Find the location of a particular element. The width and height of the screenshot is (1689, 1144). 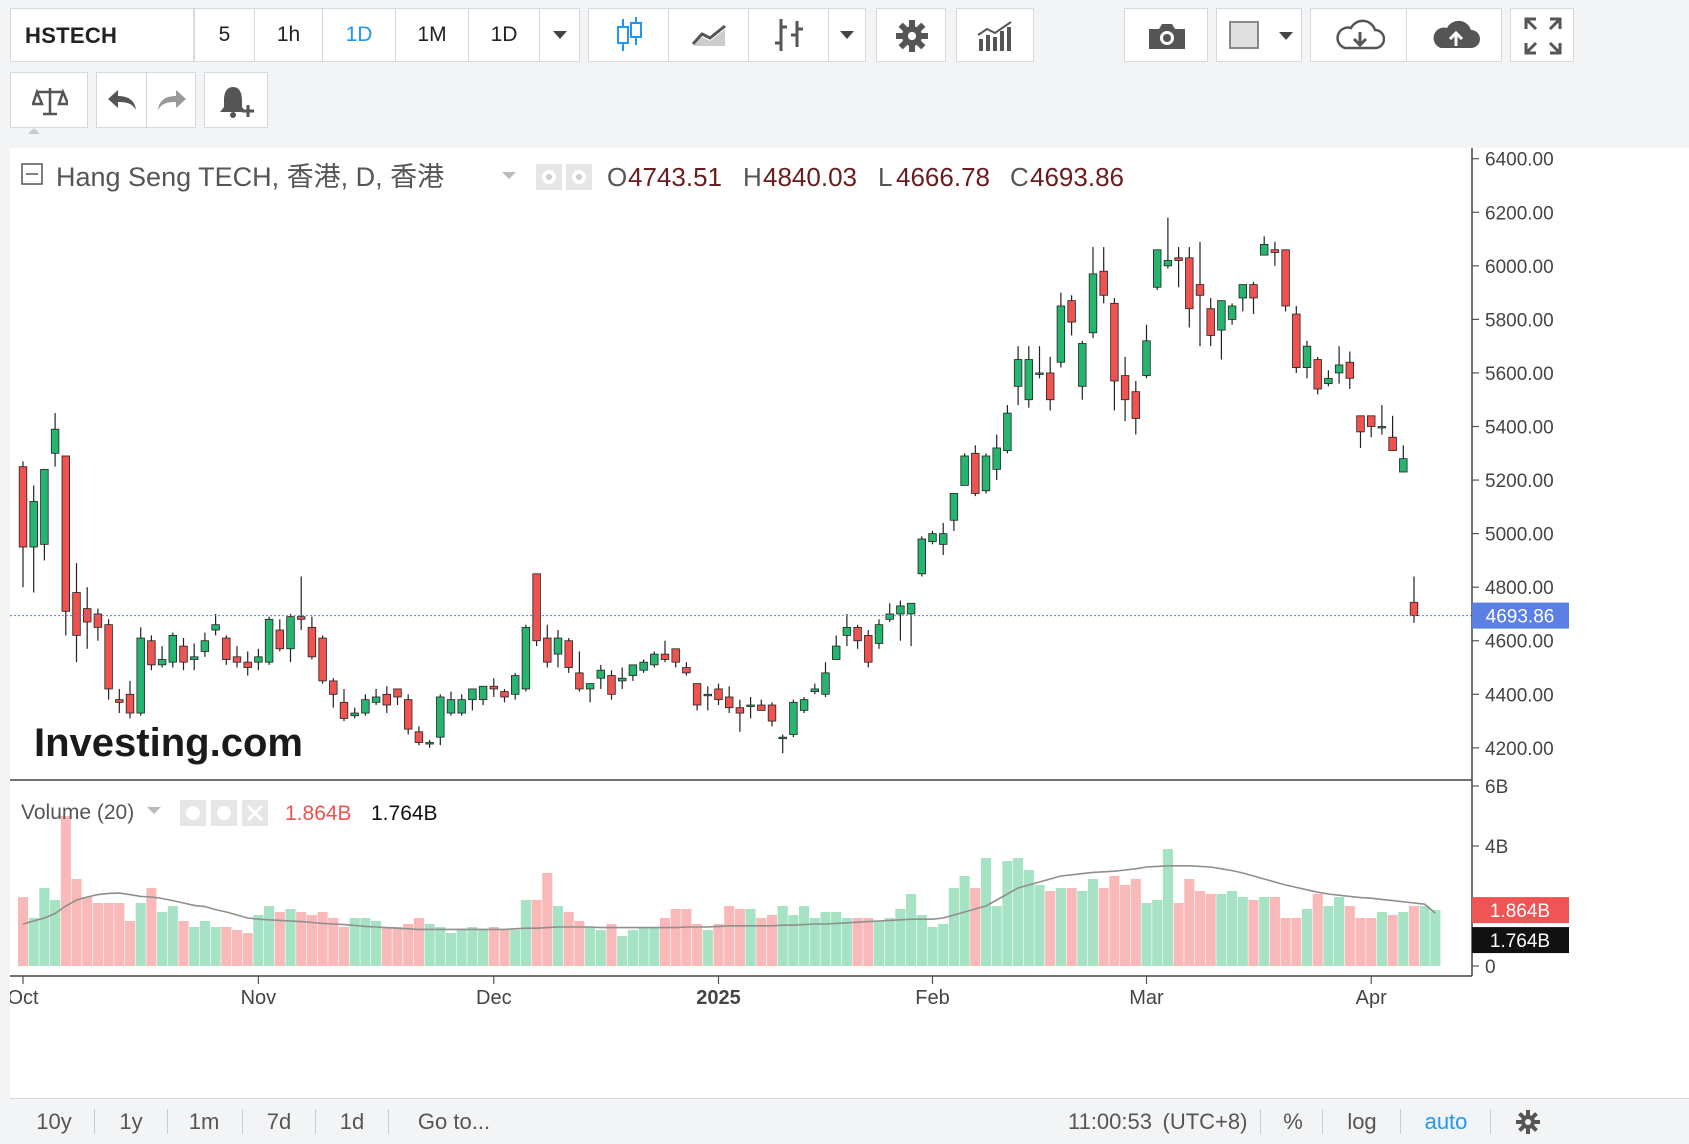

candles-icon is located at coordinates (629, 34).